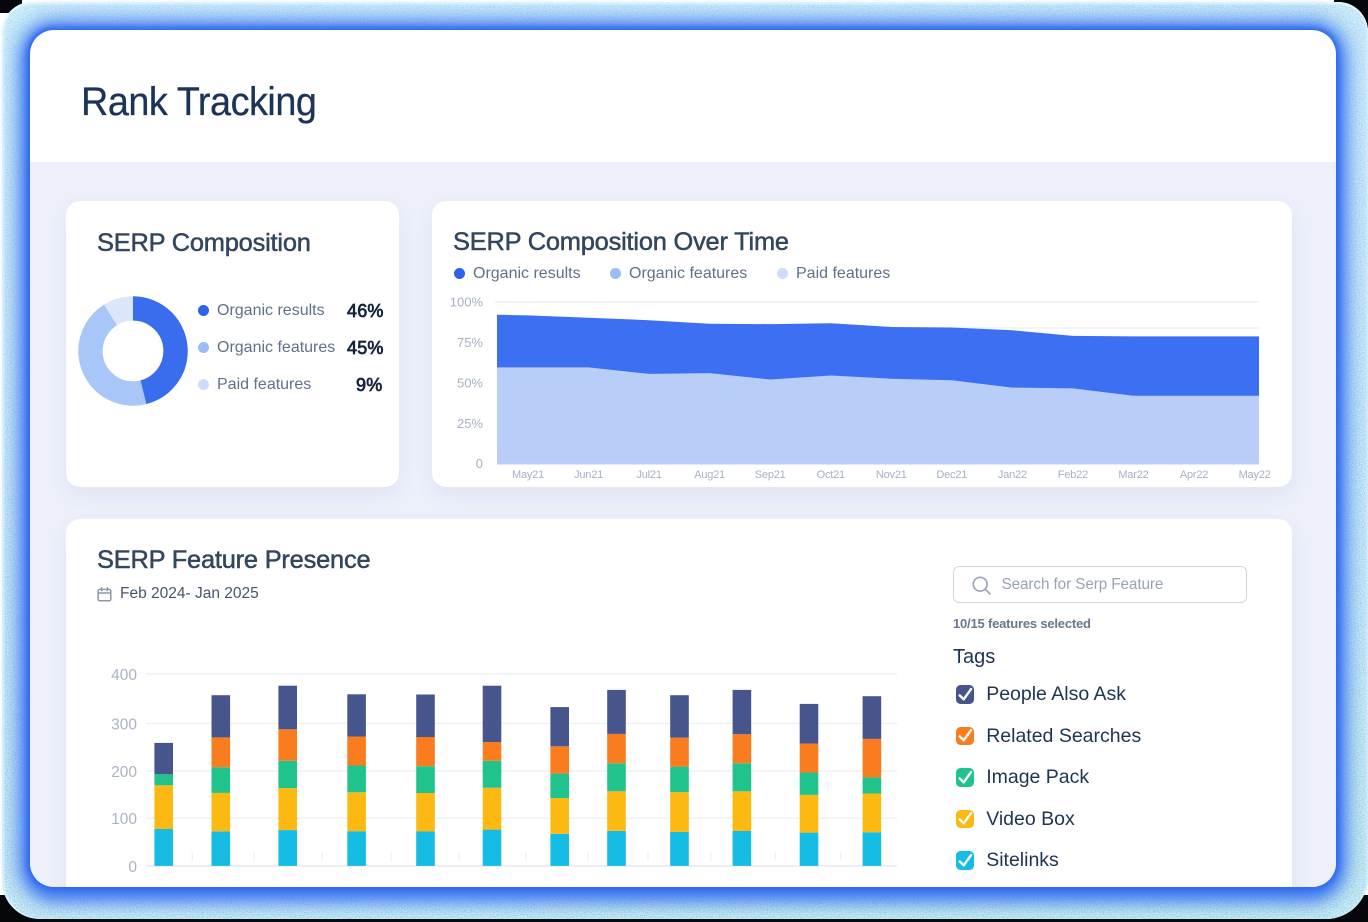  Describe the element at coordinates (124, 724) in the screenshot. I see `svg-text: 300` at that location.